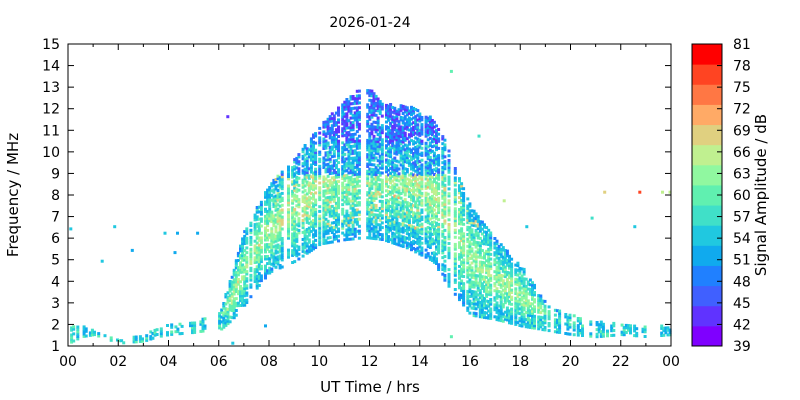 The width and height of the screenshot is (800, 400). I want to click on colorbar-tick-label: 60, so click(742, 196).